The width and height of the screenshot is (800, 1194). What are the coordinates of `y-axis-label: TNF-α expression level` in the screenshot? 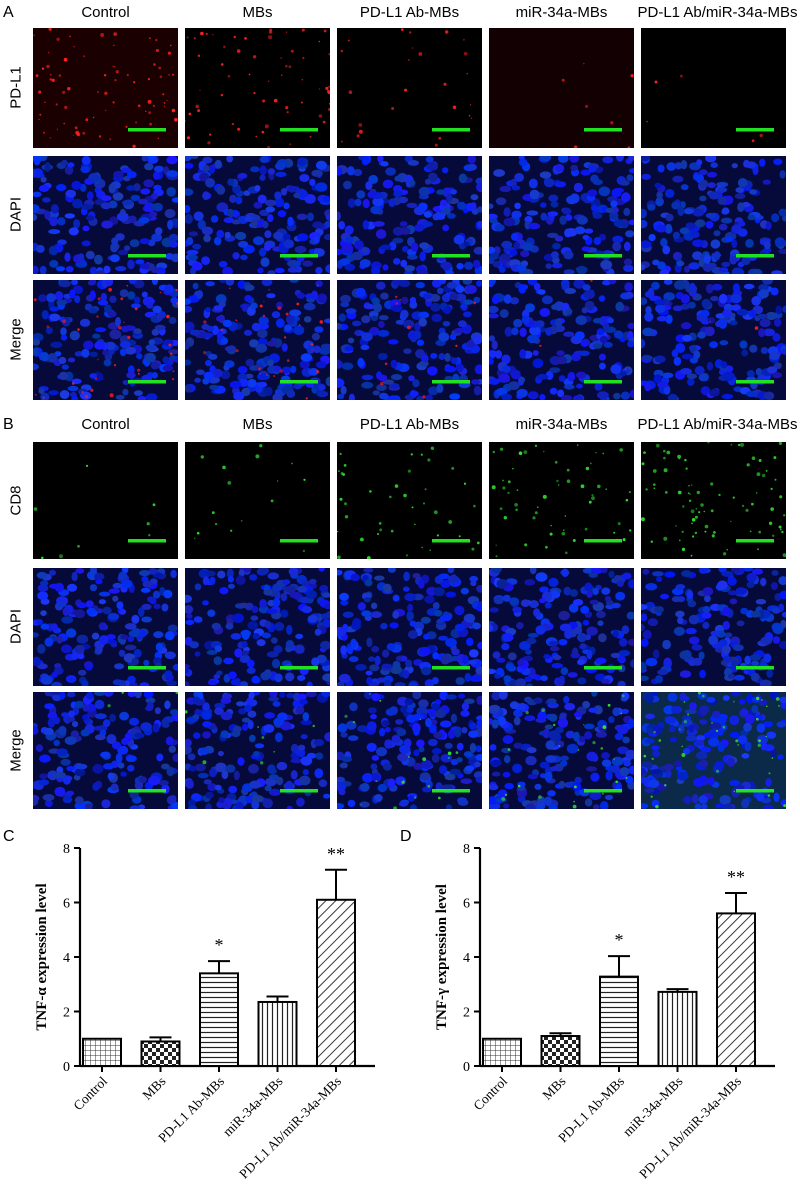 It's located at (42, 956).